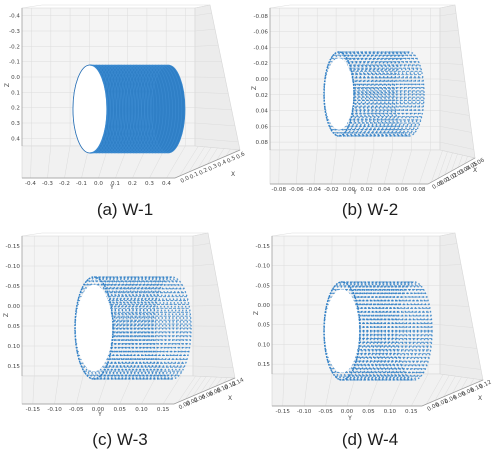 Image resolution: width=499 pixels, height=457 pixels. What do you see at coordinates (14, 17) in the screenshot?
I see `z-tick-label: -0.4` at bounding box center [14, 17].